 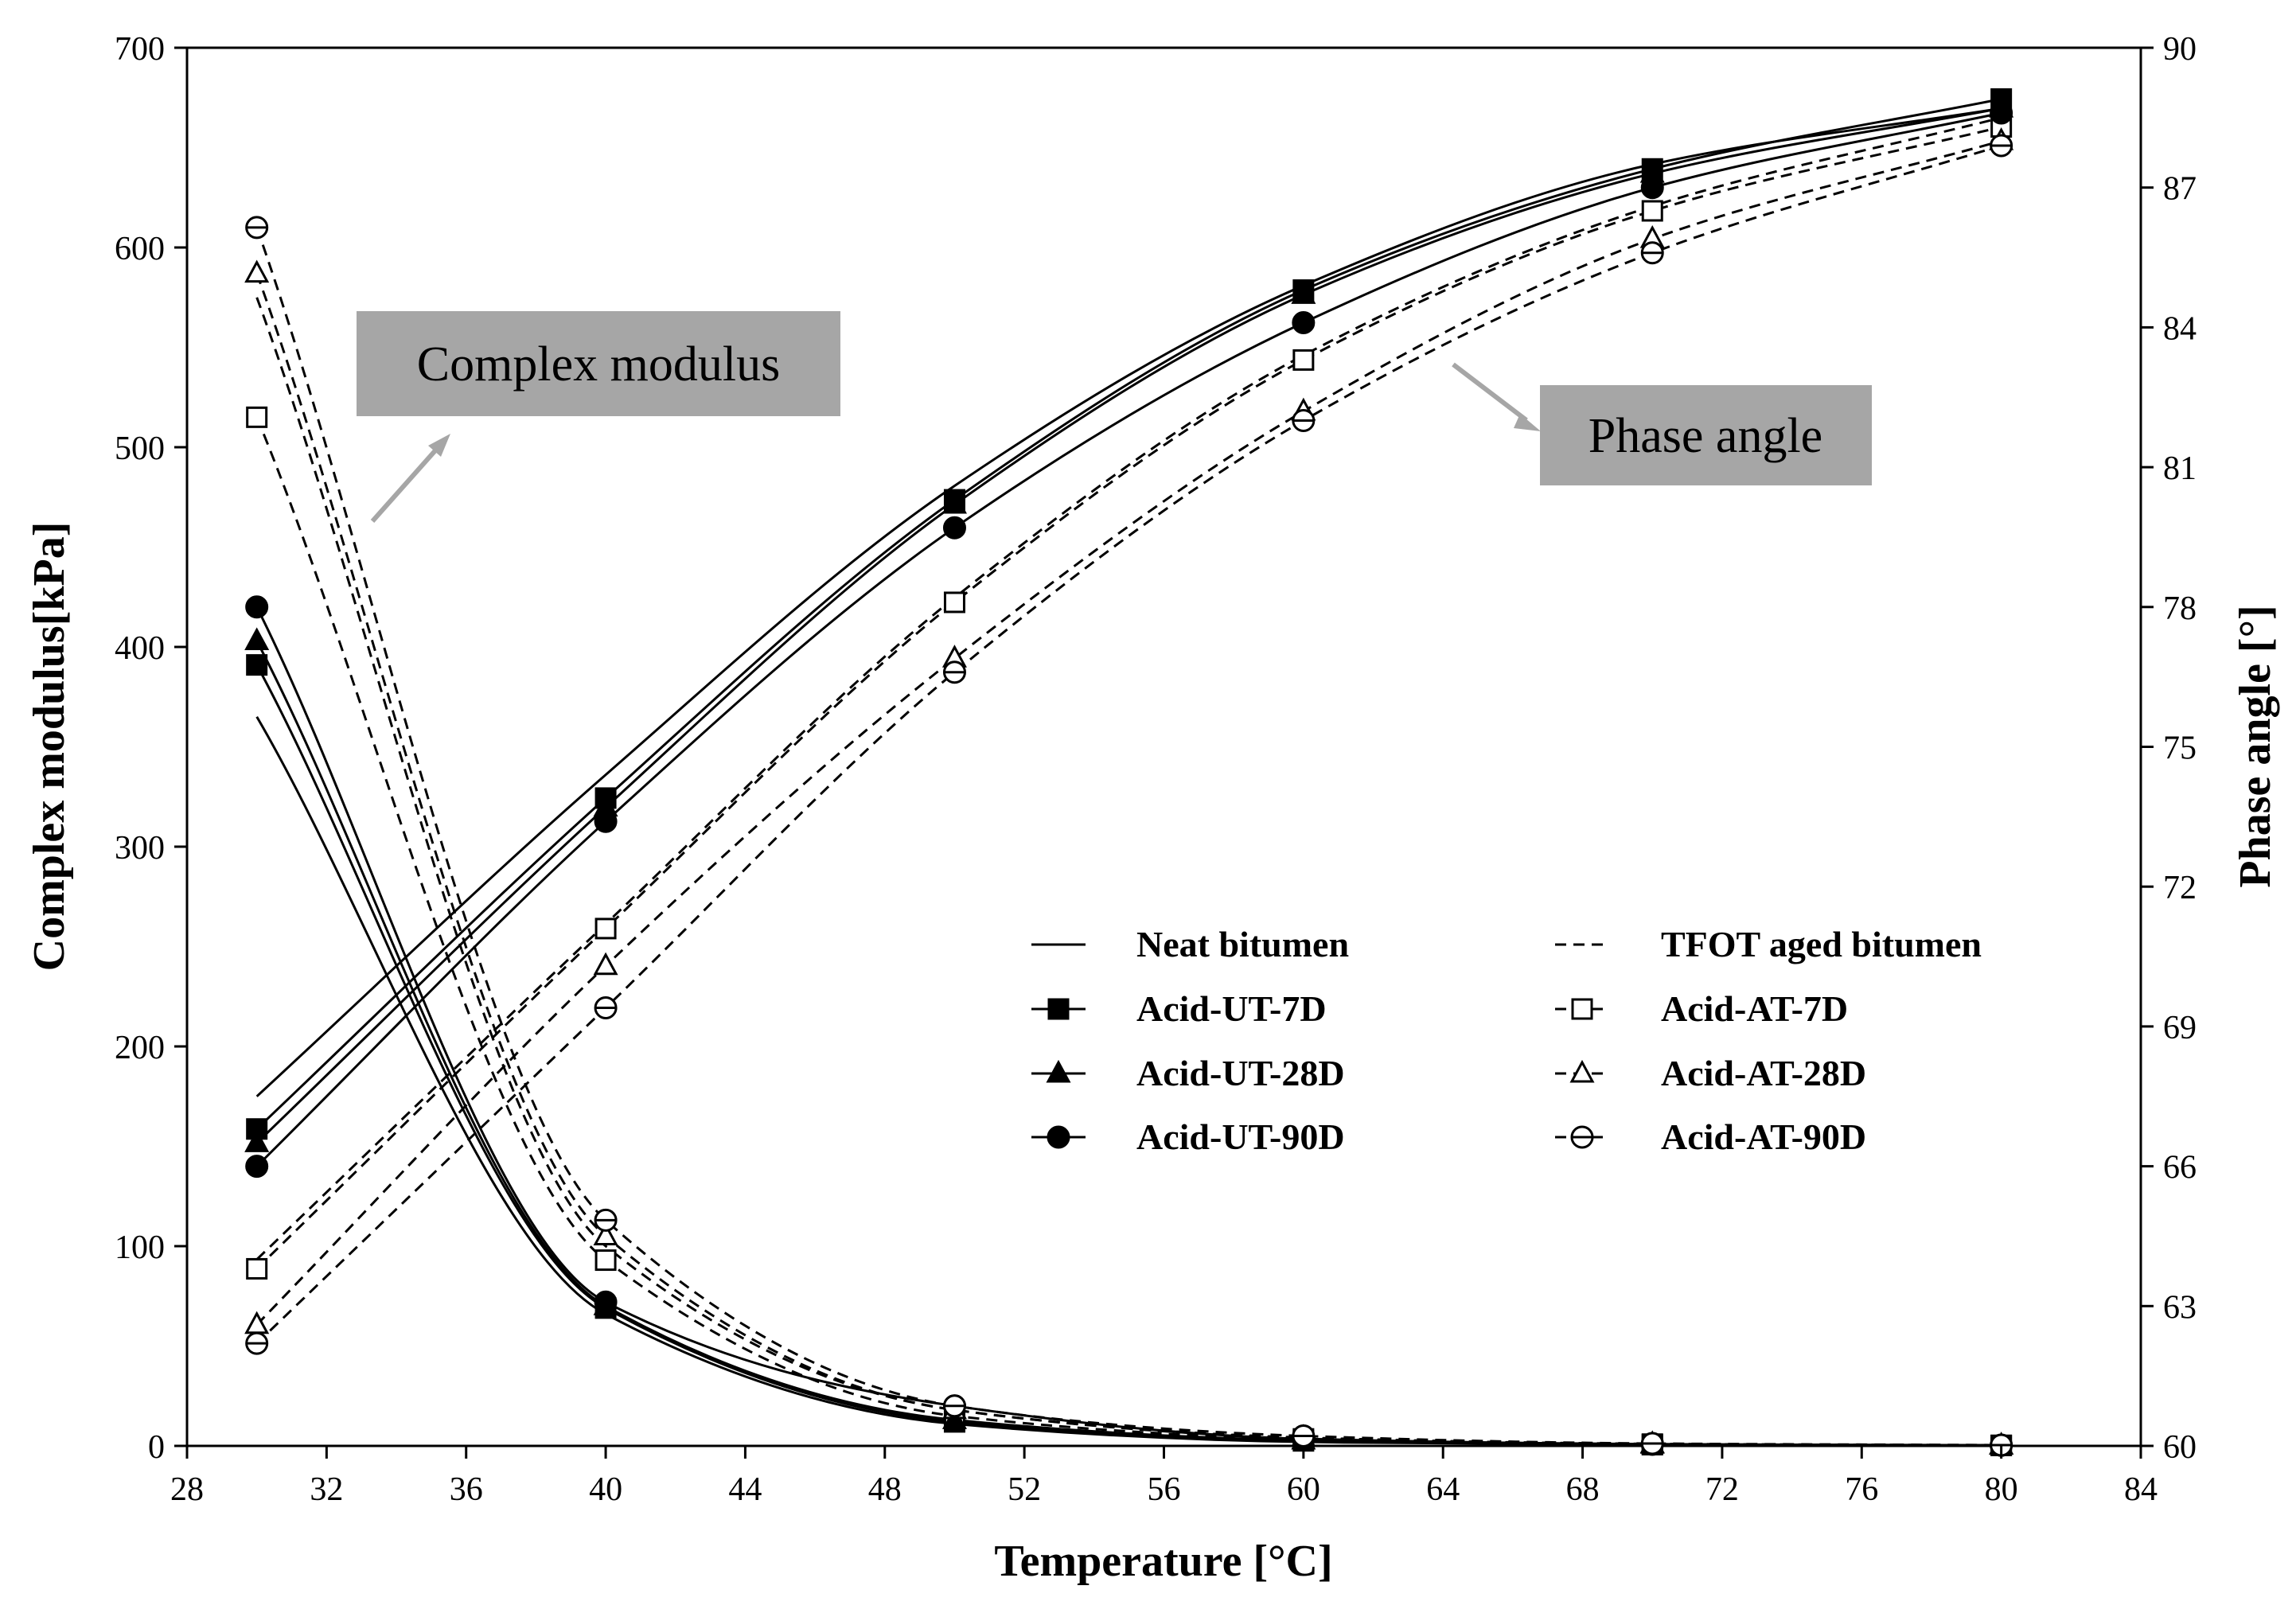 I want to click on y-right-axis-ticks: 60 63 66 69 72 75 78 81 84 87 90, so click(x=2169, y=748).